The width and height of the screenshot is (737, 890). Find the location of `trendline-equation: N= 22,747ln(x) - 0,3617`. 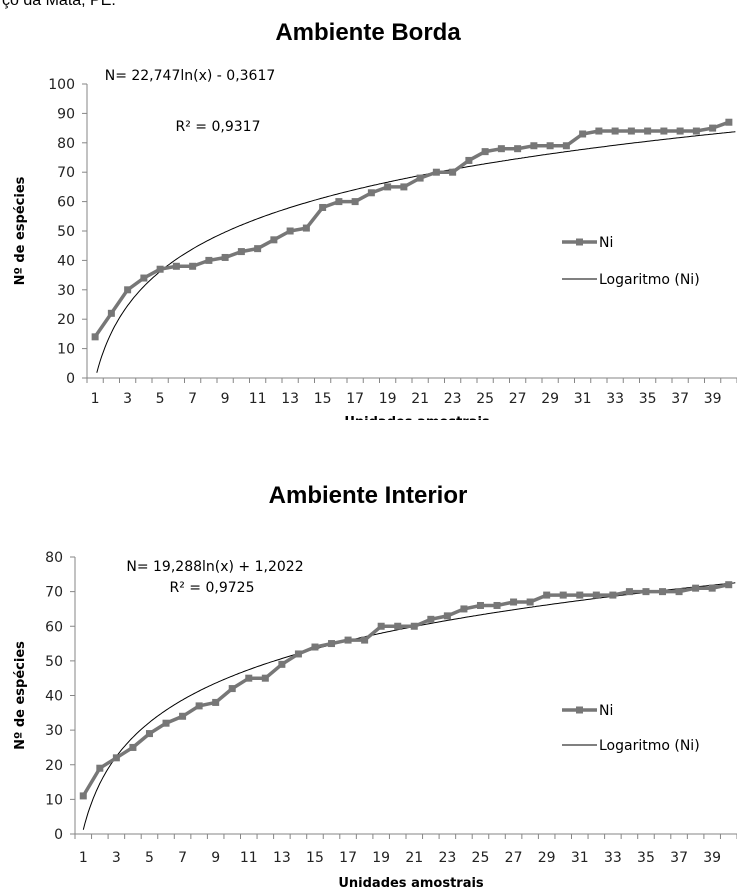

trendline-equation: N= 22,747ln(x) - 0,3617 is located at coordinates (190, 76).